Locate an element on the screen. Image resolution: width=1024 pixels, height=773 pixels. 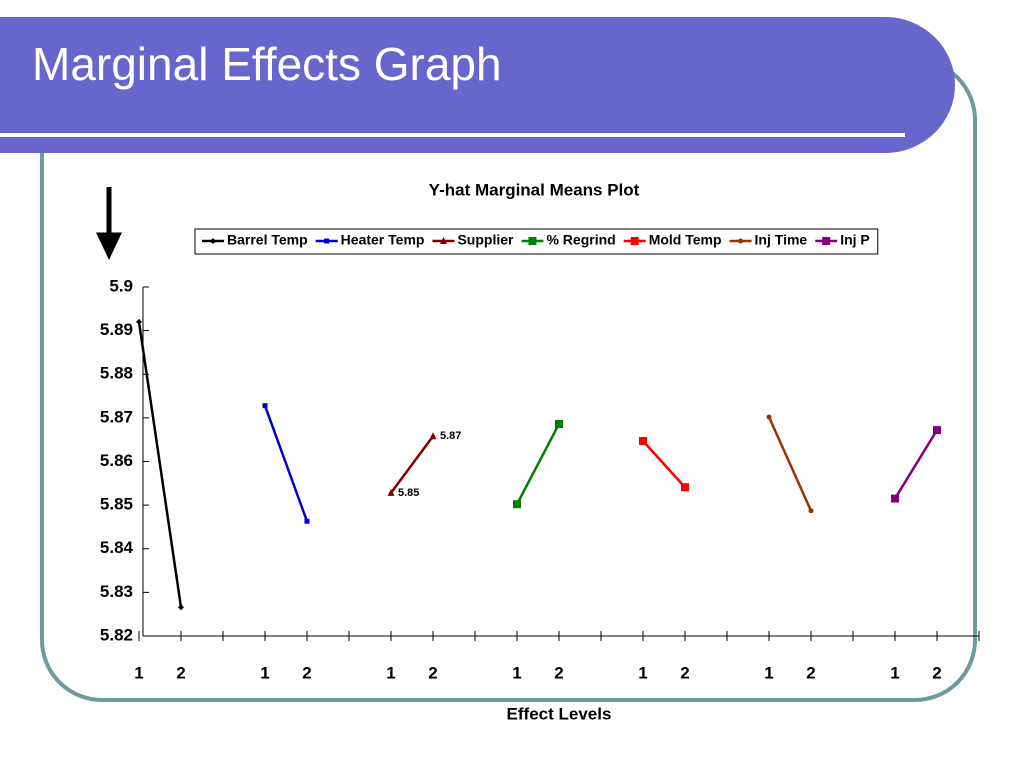
legend-label: Mold Temp is located at coordinates (685, 240).